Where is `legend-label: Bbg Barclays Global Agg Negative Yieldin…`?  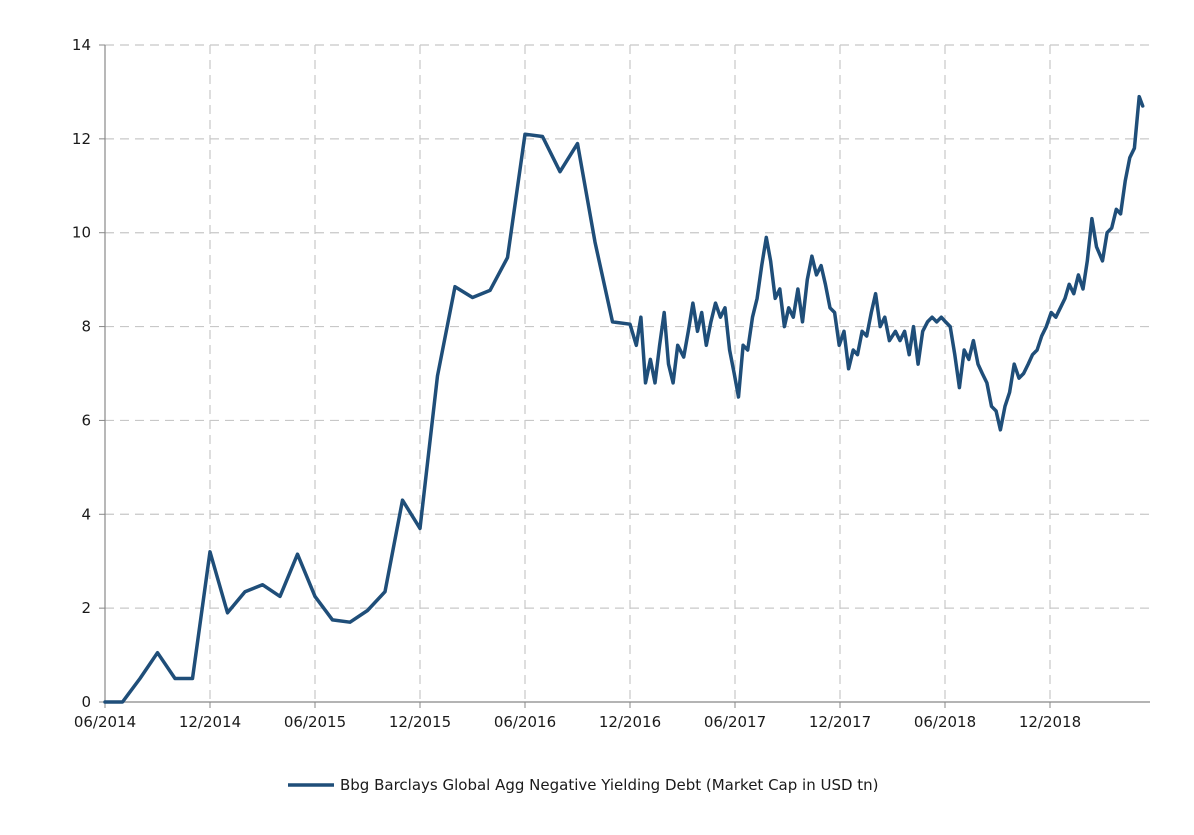
legend-label: Bbg Barclays Global Agg Negative Yieldin… is located at coordinates (609, 785).